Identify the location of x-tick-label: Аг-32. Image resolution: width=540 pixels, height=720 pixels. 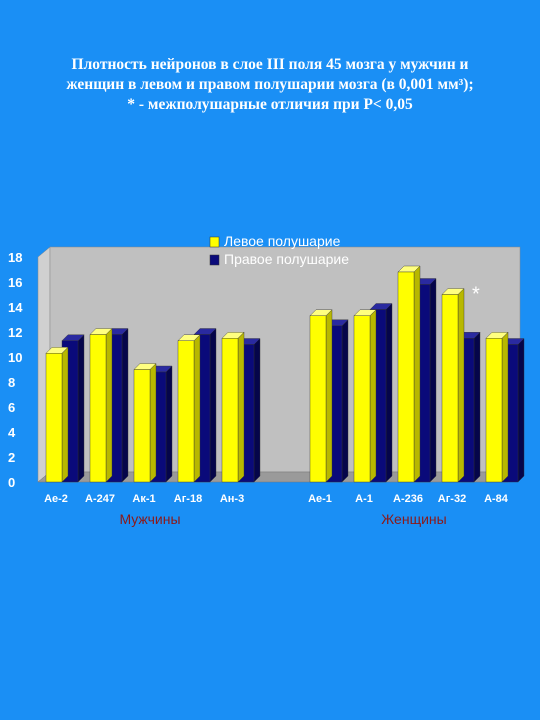
(452, 499).